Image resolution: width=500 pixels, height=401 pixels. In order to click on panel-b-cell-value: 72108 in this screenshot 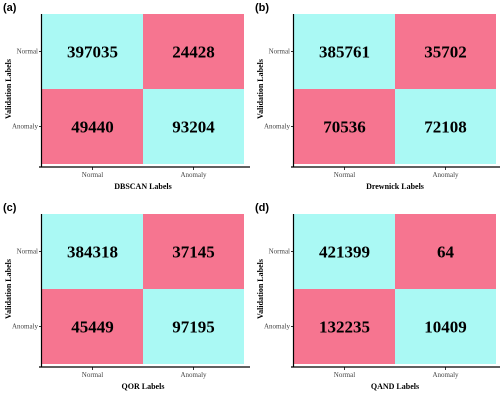, I will do `click(445, 127)`.